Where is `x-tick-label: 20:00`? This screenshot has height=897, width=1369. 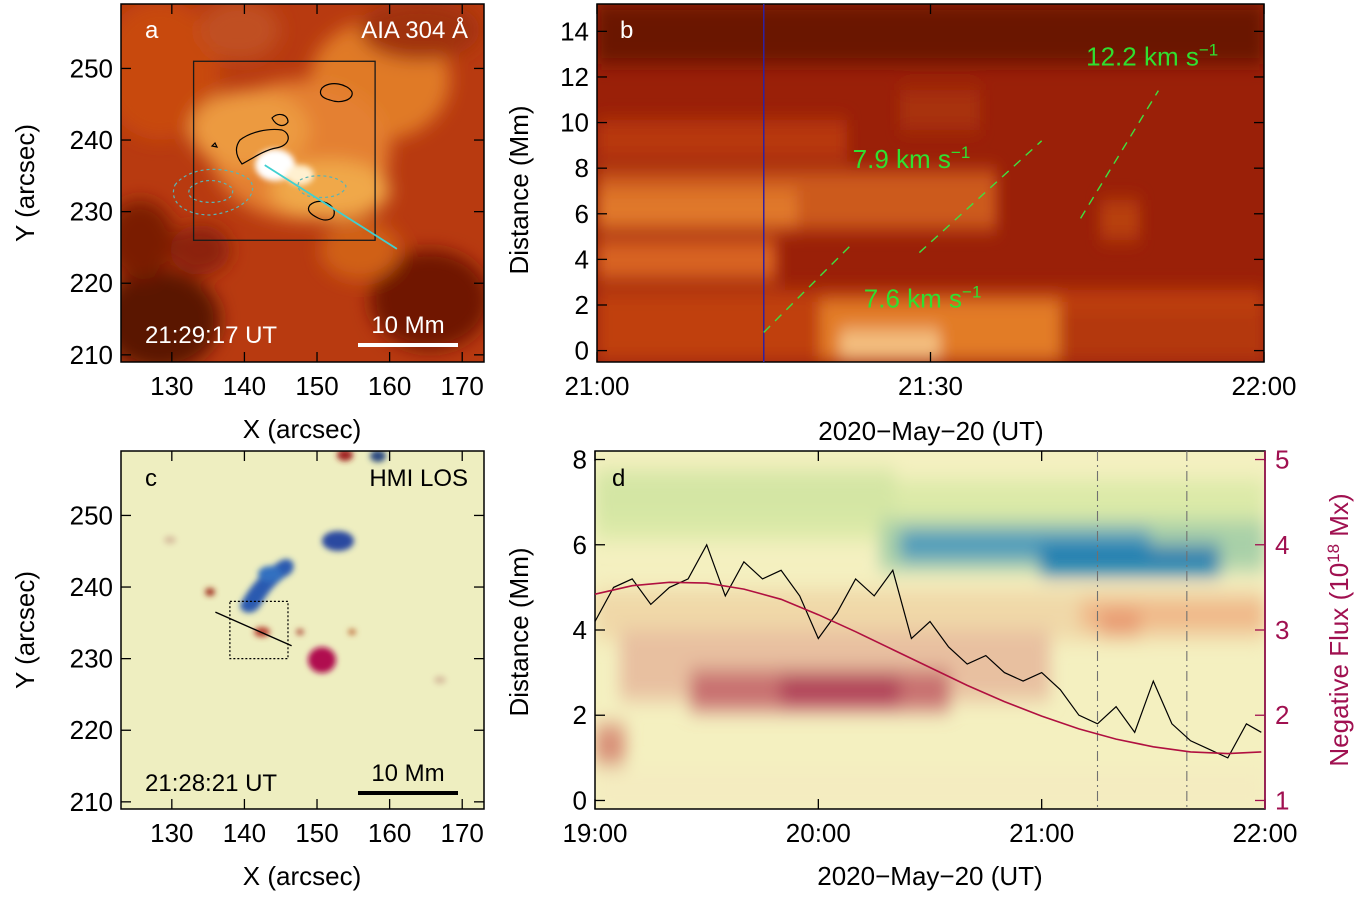
x-tick-label: 20:00 is located at coordinates (818, 833).